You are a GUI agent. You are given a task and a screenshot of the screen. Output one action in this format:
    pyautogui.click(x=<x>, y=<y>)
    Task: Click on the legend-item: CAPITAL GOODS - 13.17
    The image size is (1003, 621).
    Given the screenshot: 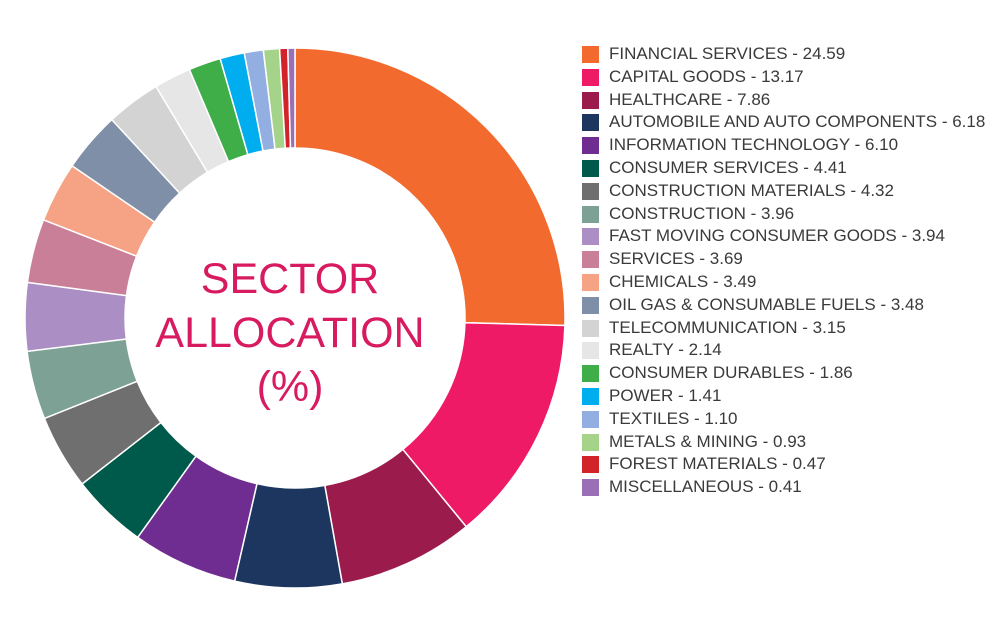 What is the action you would take?
    pyautogui.click(x=787, y=77)
    